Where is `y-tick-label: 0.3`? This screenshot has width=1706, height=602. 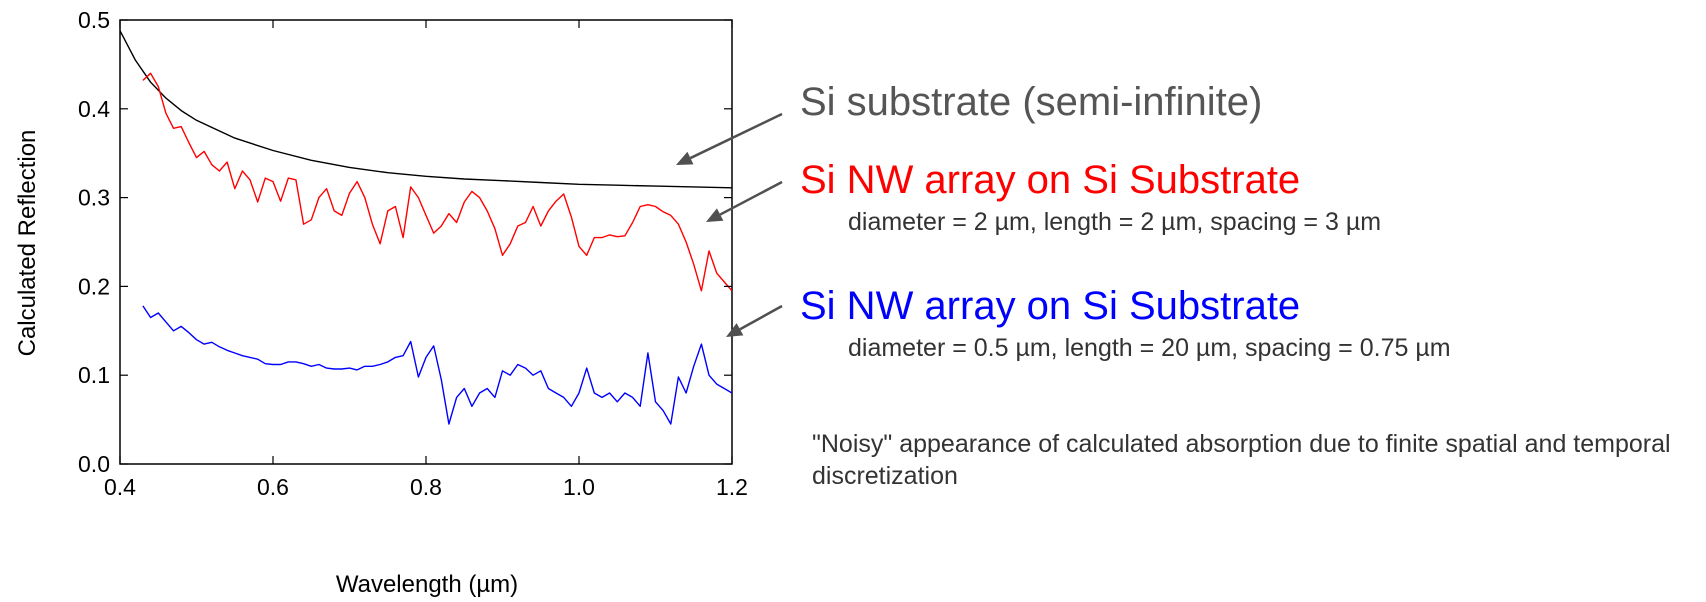 y-tick-label: 0.3 is located at coordinates (94, 198).